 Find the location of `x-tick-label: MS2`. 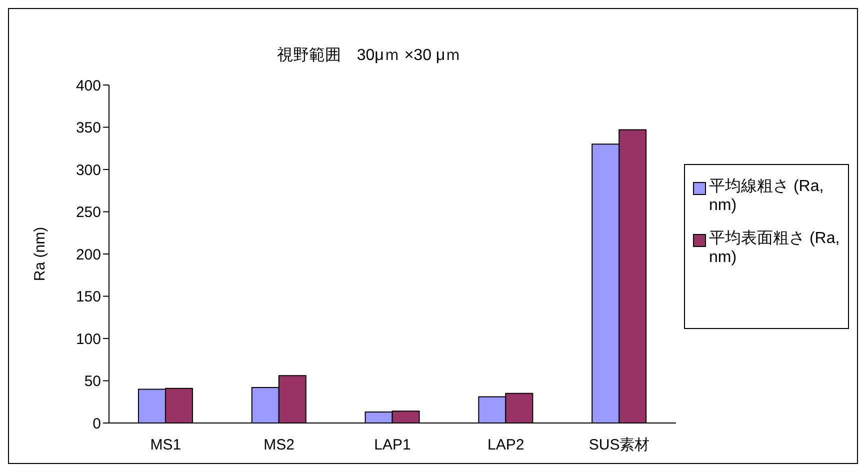

x-tick-label: MS2 is located at coordinates (279, 445).